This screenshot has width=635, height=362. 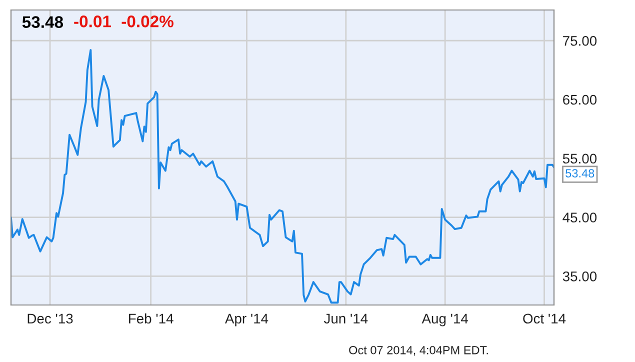 I want to click on y-tick-label: 55.00, so click(x=579, y=159).